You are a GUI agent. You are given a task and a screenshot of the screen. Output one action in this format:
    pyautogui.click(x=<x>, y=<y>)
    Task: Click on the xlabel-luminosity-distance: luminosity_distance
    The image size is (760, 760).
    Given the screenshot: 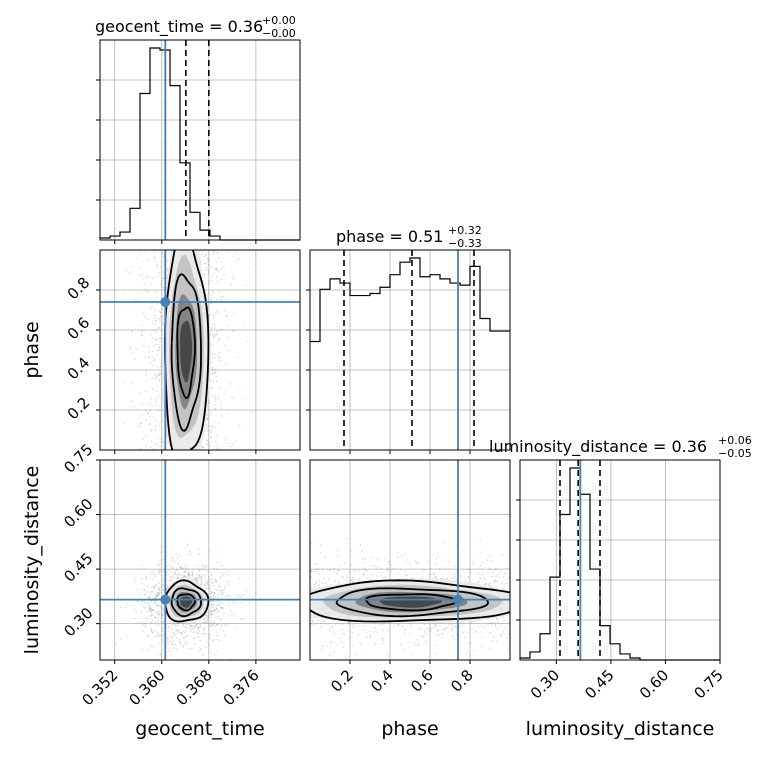 What is the action you would take?
    pyautogui.click(x=620, y=729)
    